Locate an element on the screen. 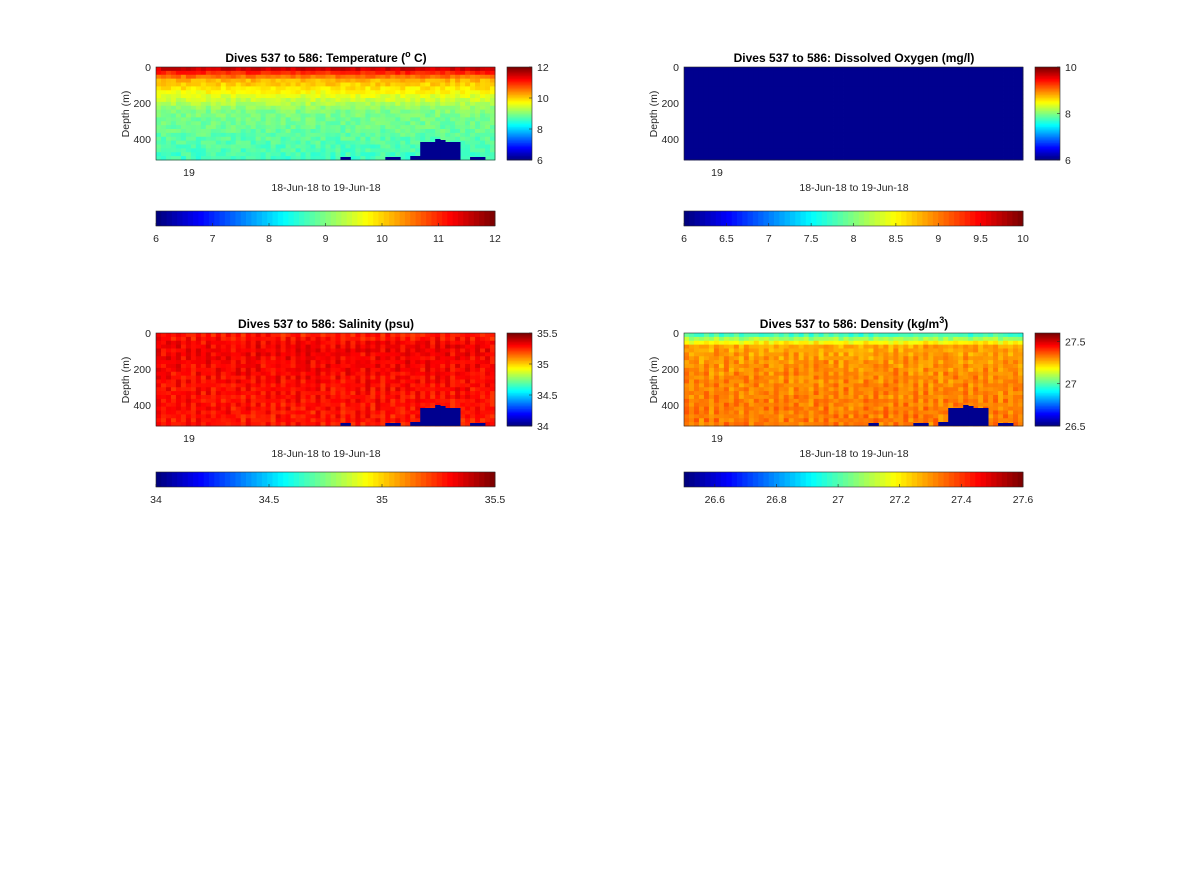 The width and height of the screenshot is (1200, 887). temperature-heatmap is located at coordinates (326, 114).